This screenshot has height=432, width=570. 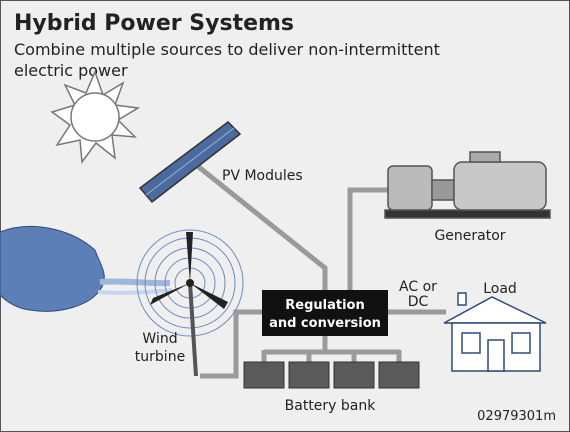 What do you see at coordinates (190, 162) in the screenshot?
I see `pv-panel` at bounding box center [190, 162].